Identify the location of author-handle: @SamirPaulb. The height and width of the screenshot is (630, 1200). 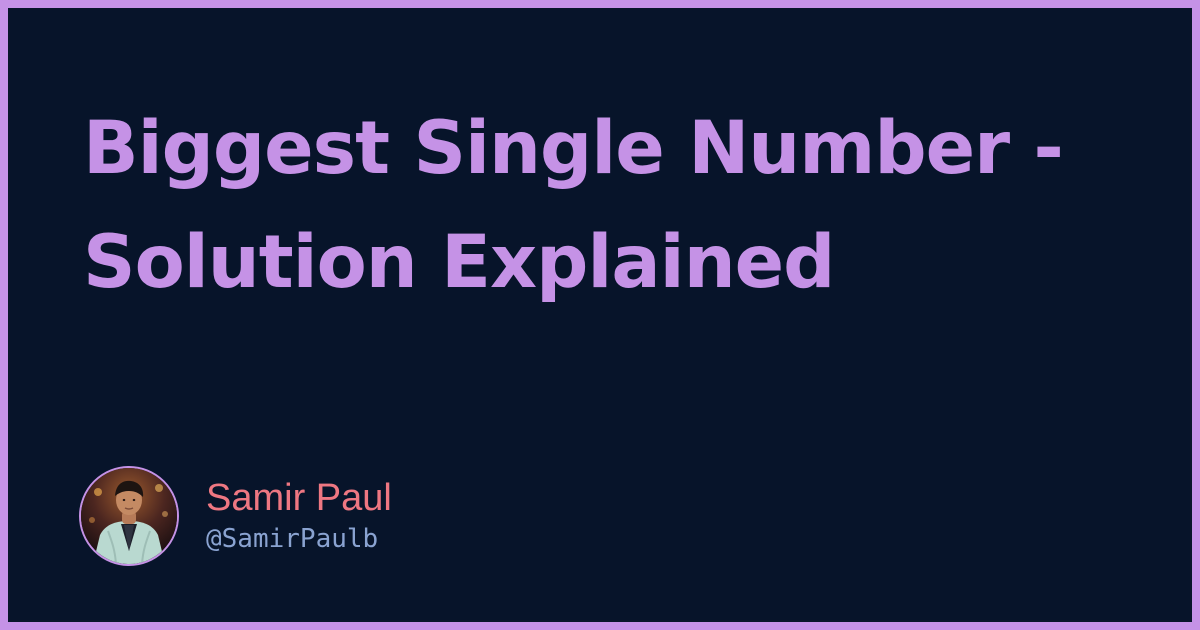
(292, 539).